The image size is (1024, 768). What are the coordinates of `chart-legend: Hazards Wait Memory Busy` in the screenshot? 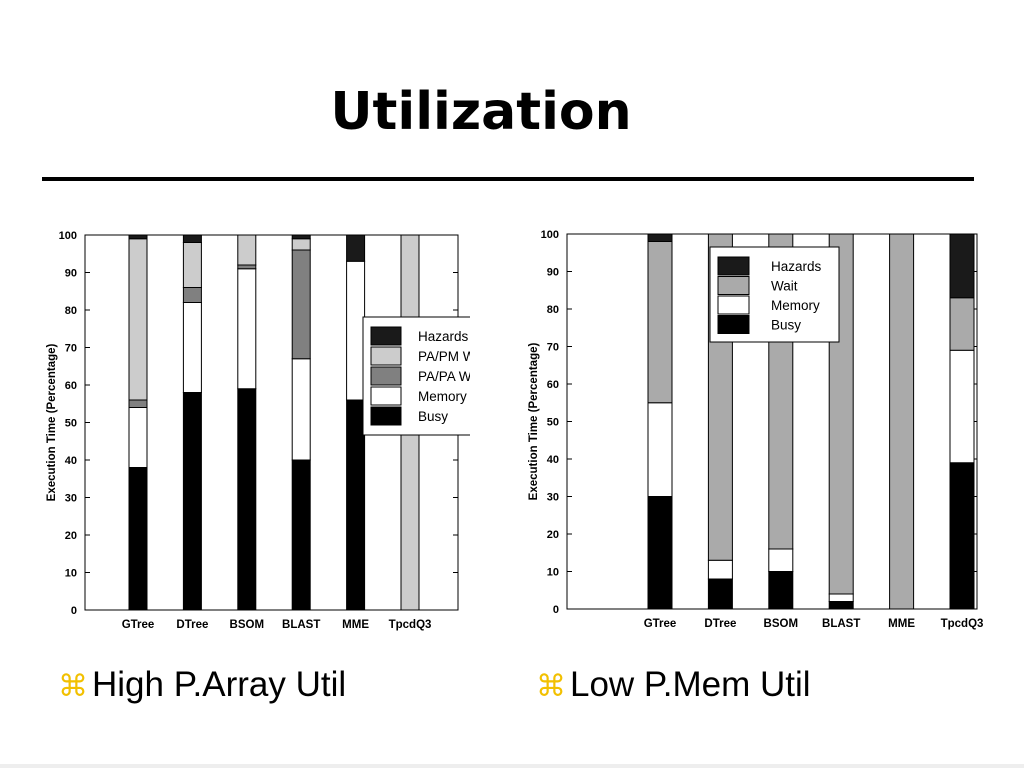 It's located at (774, 294).